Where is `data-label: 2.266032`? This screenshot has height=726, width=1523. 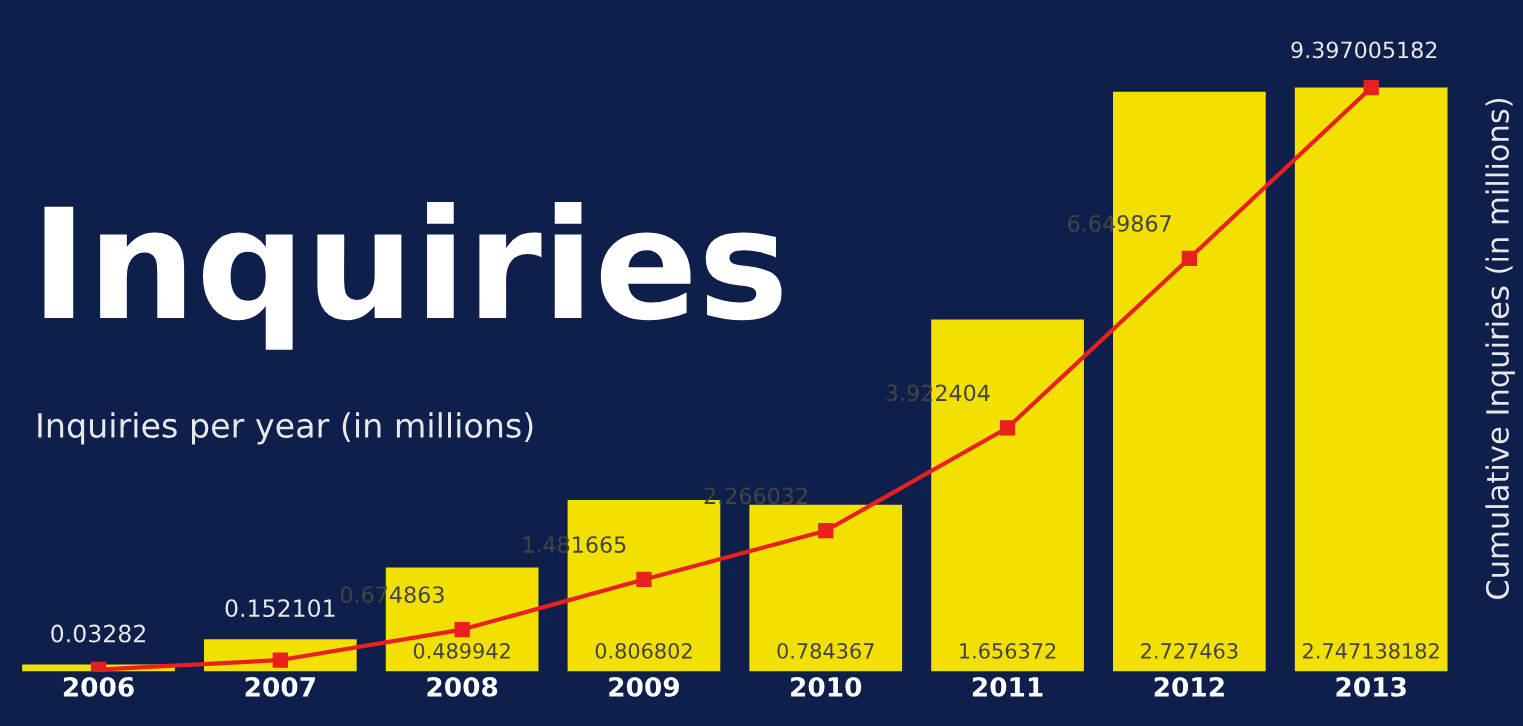
data-label: 2.266032 is located at coordinates (755, 496).